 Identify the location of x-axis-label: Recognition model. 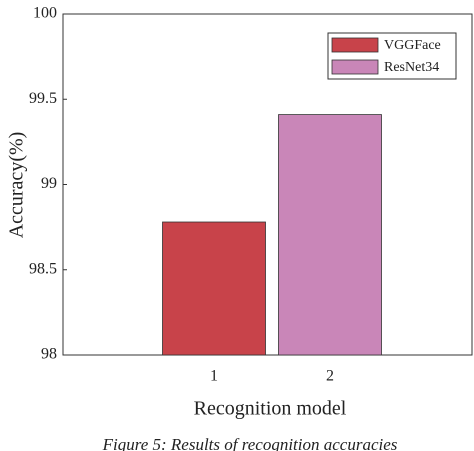
(270, 409).